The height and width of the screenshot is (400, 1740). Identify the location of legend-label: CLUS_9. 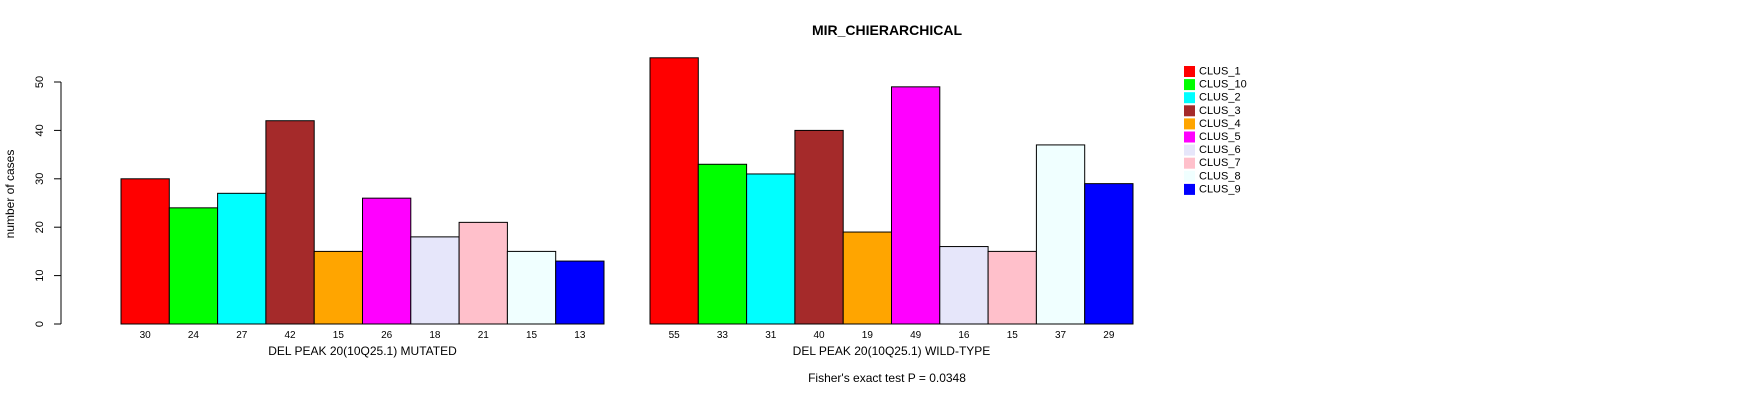
(1220, 189).